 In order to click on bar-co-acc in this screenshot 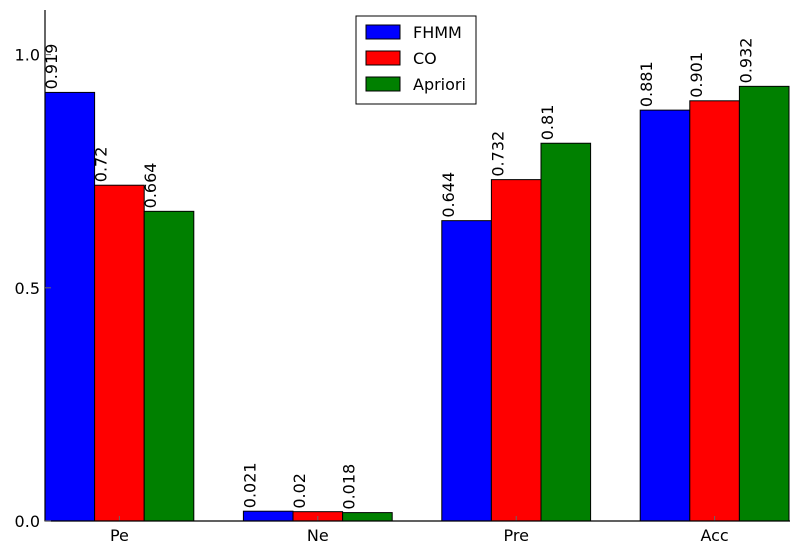, I will do `click(714, 311)`.